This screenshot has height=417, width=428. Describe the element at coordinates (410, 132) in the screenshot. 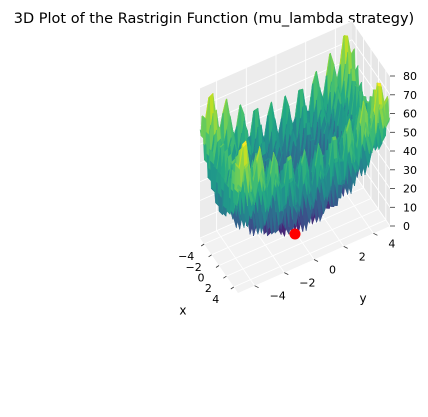

I see `z-tick-label: 50` at that location.